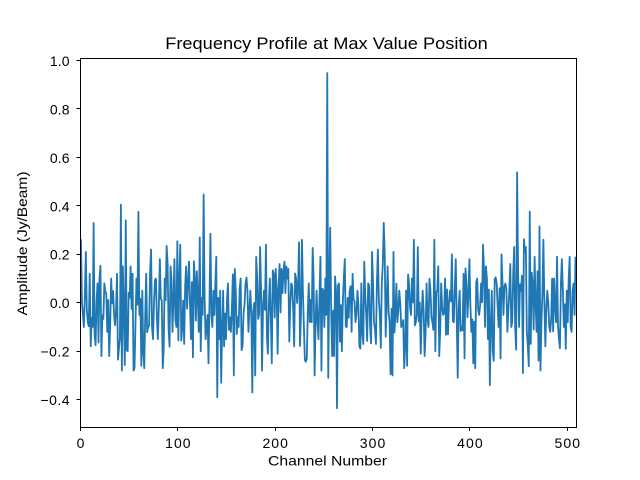 The image size is (640, 480). Describe the element at coordinates (81, 443) in the screenshot. I see `svg-text: 0` at that location.